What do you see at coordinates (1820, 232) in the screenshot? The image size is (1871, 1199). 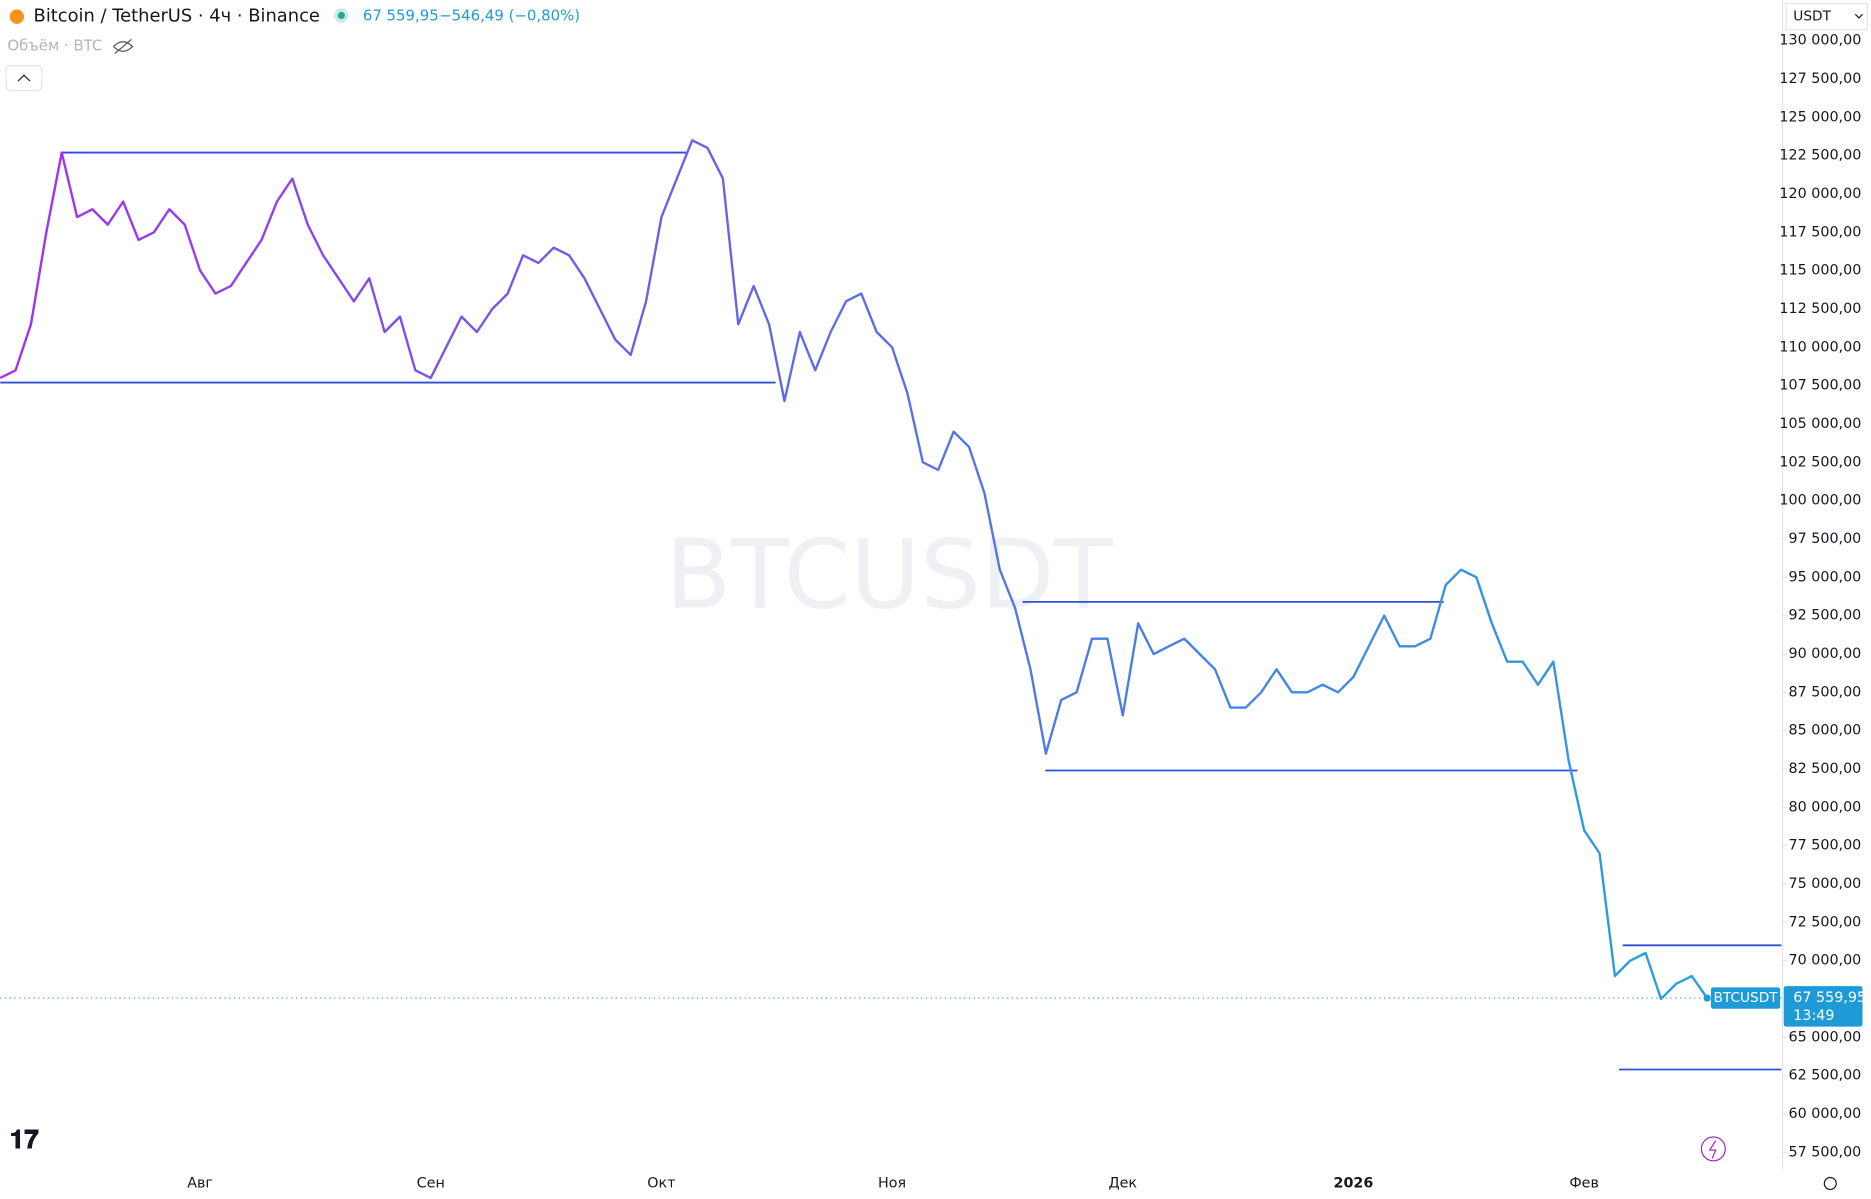 I see `y-tick-label: 117 500,00` at bounding box center [1820, 232].